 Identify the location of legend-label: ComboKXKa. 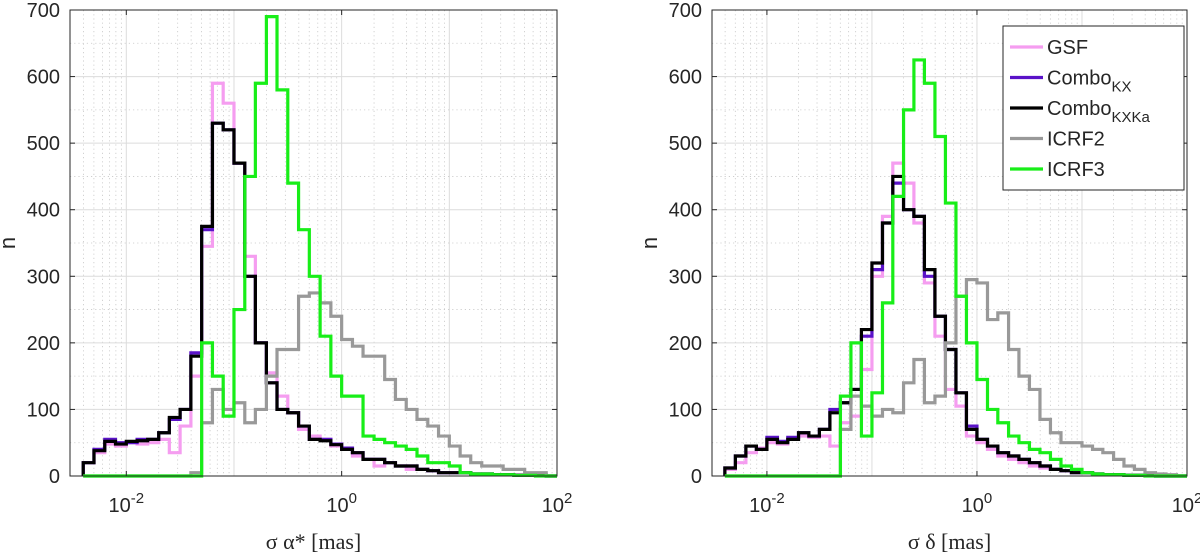
(1098, 112).